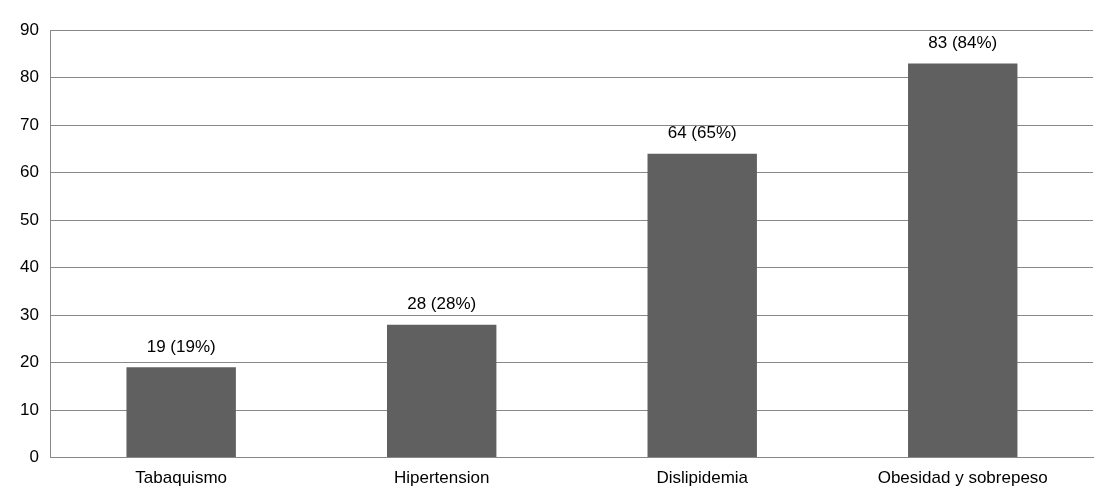 This screenshot has width=1105, height=500. I want to click on x-tick-label: Tabaquismo, so click(181, 478).